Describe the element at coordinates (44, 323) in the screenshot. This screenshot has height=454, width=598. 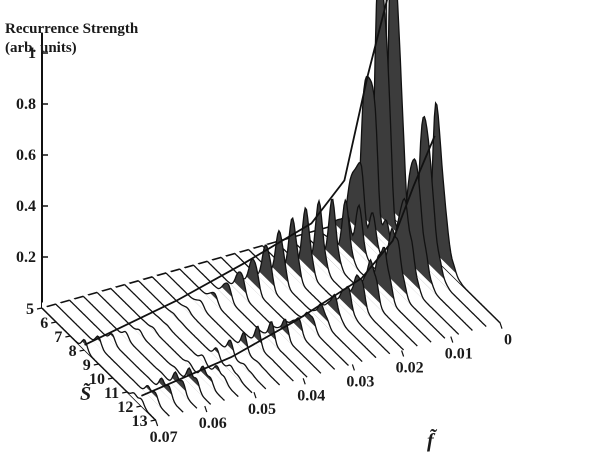
I see `s-tick-label: 6` at that location.